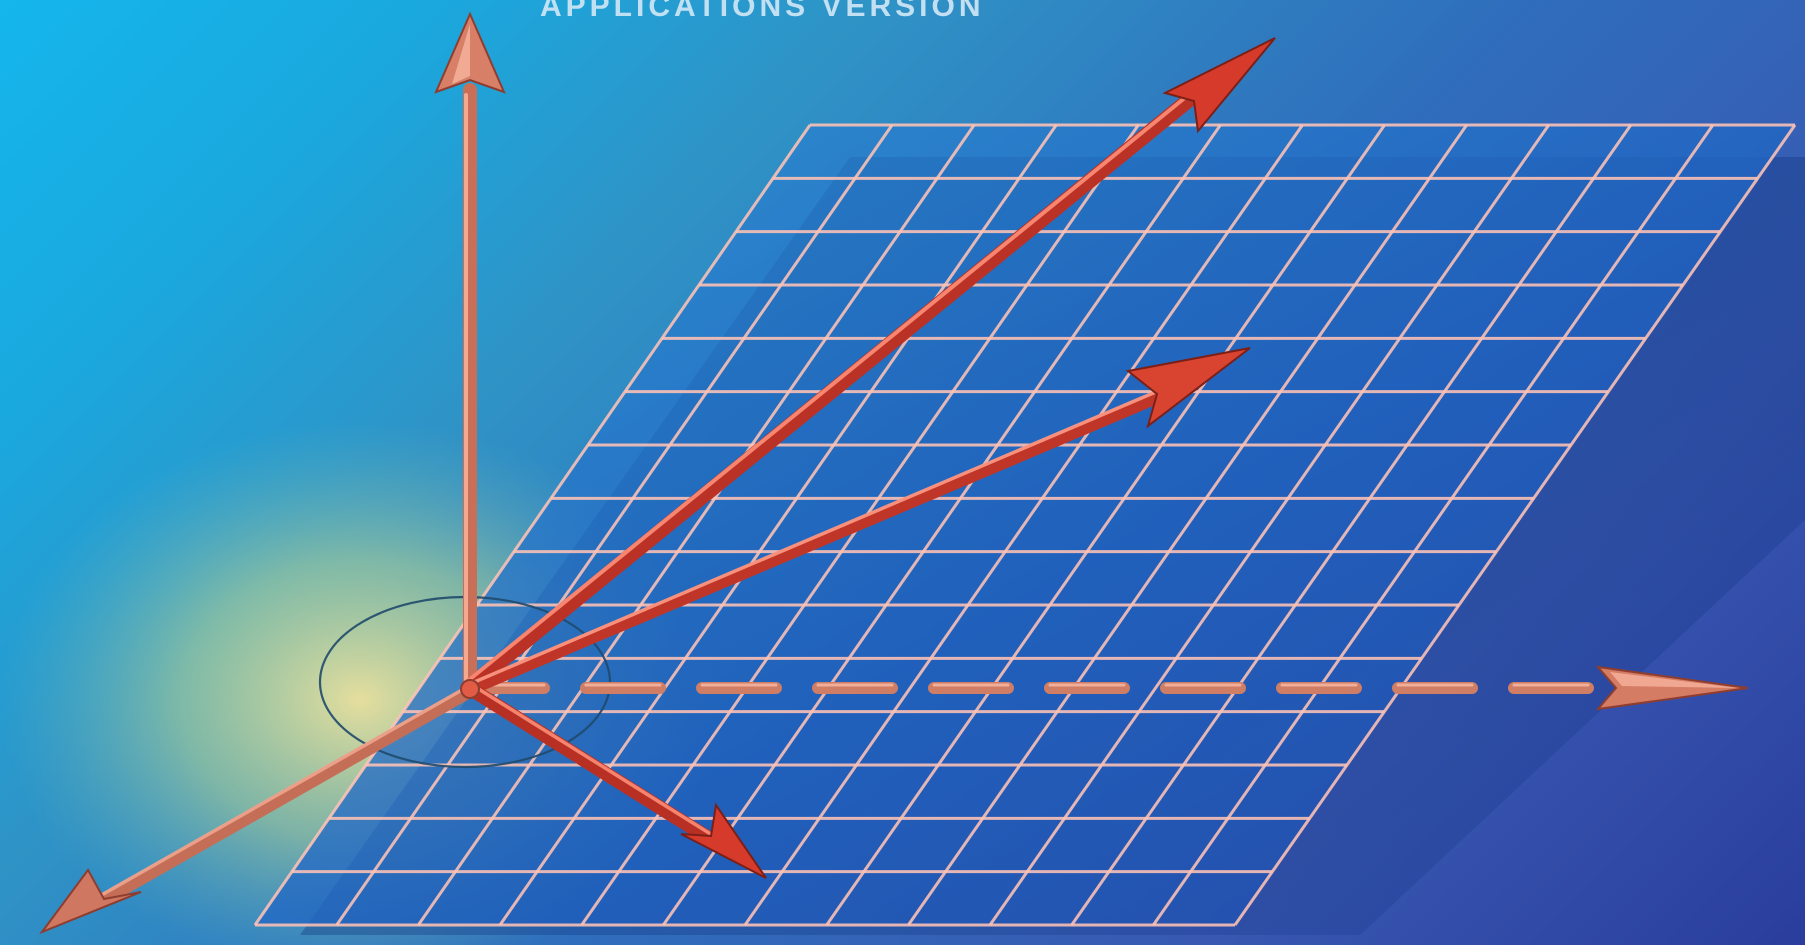  I want to click on origin-point, so click(470, 689).